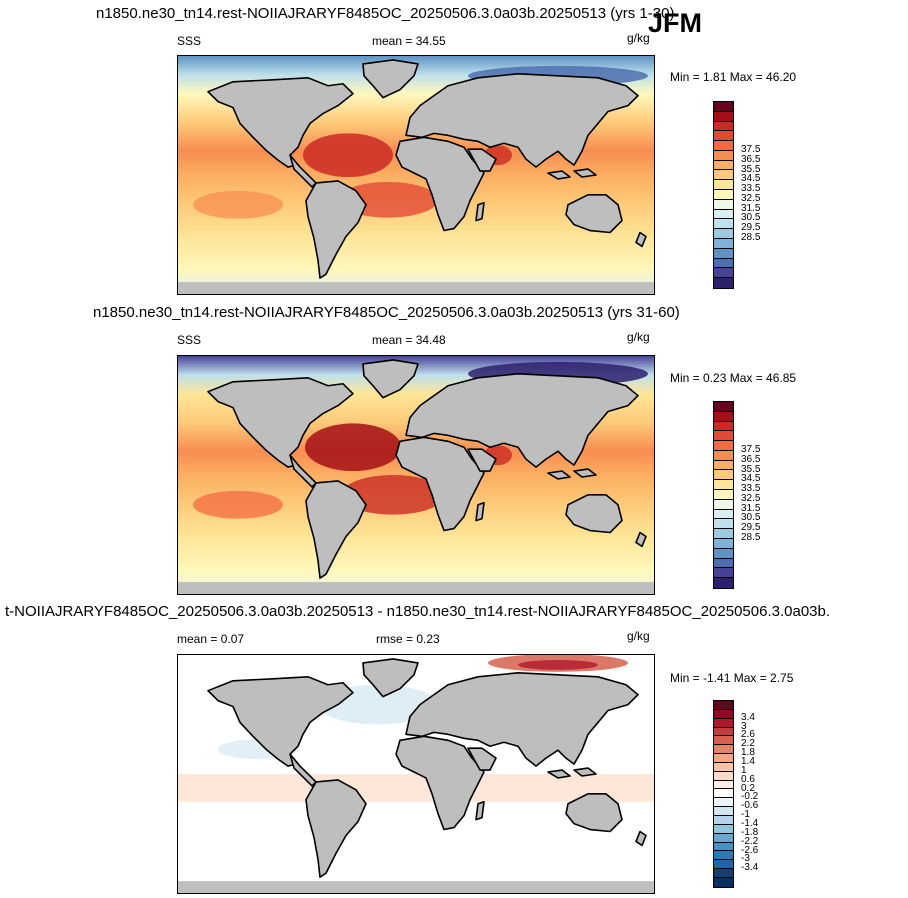 Image resolution: width=908 pixels, height=898 pixels. I want to click on panel-2-minmax-label: Min = 0.23 Max = 46.85, so click(733, 378).